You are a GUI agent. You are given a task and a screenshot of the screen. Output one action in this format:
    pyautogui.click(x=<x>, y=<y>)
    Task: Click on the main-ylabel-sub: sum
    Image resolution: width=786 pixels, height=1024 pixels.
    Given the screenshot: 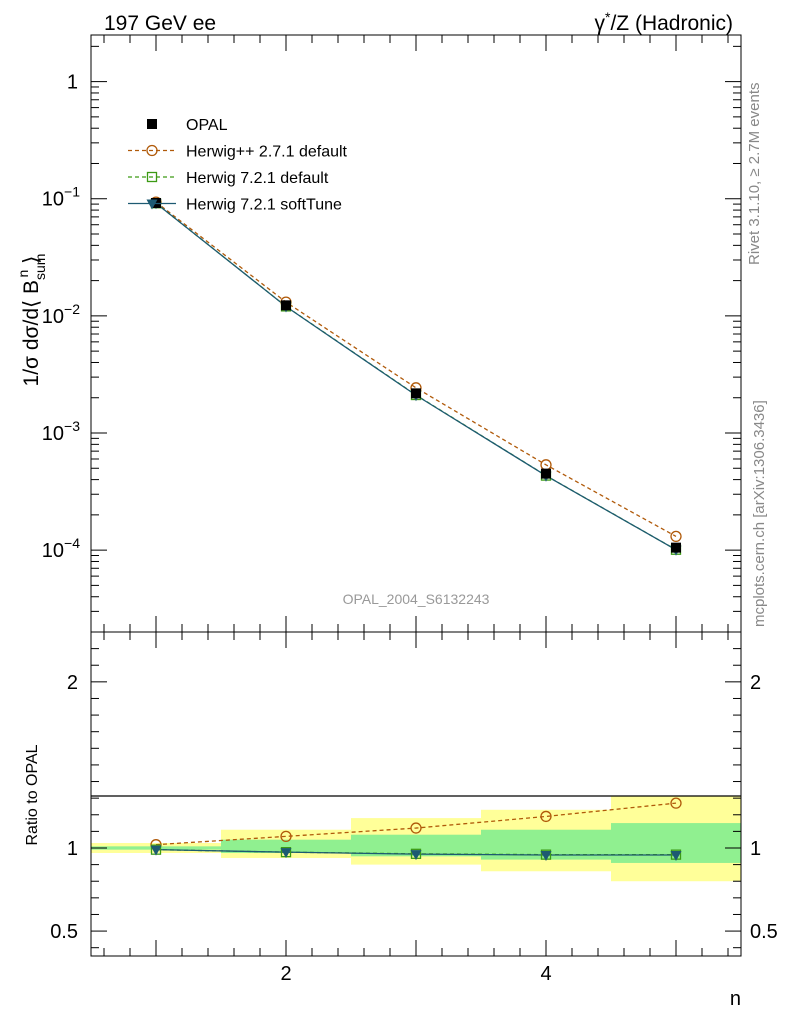 What is the action you would take?
    pyautogui.click(x=40, y=267)
    